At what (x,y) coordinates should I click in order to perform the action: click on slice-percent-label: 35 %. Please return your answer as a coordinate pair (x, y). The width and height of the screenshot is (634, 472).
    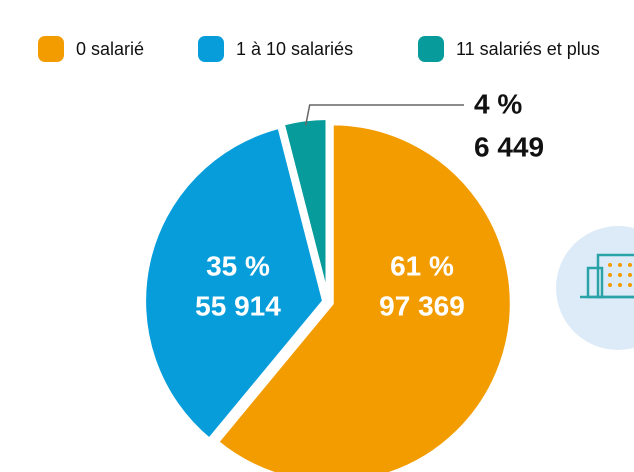
    Looking at the image, I should click on (238, 265).